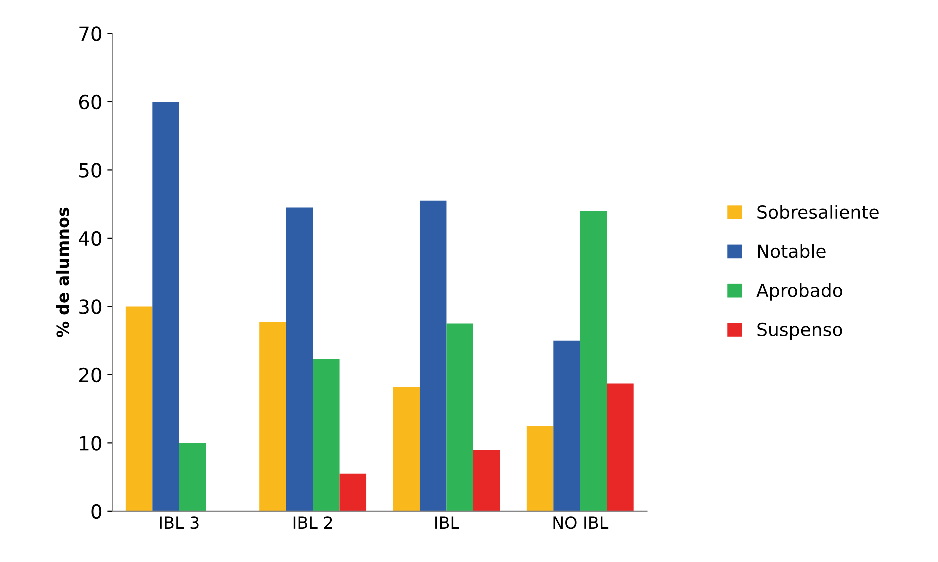  What do you see at coordinates (90, 102) in the screenshot?
I see `y-tick-label: 60` at bounding box center [90, 102].